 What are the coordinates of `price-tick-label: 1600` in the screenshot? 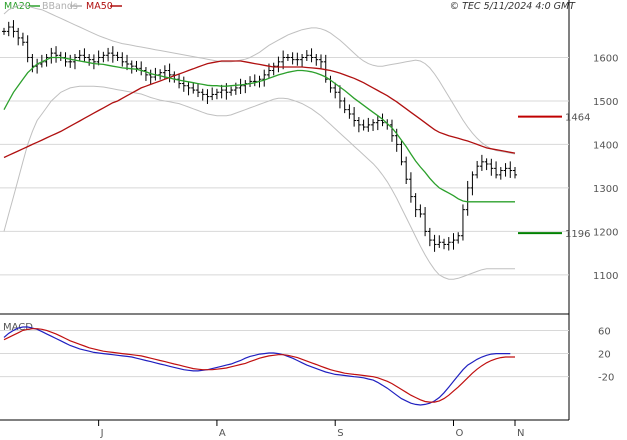 It's located at (605, 58).